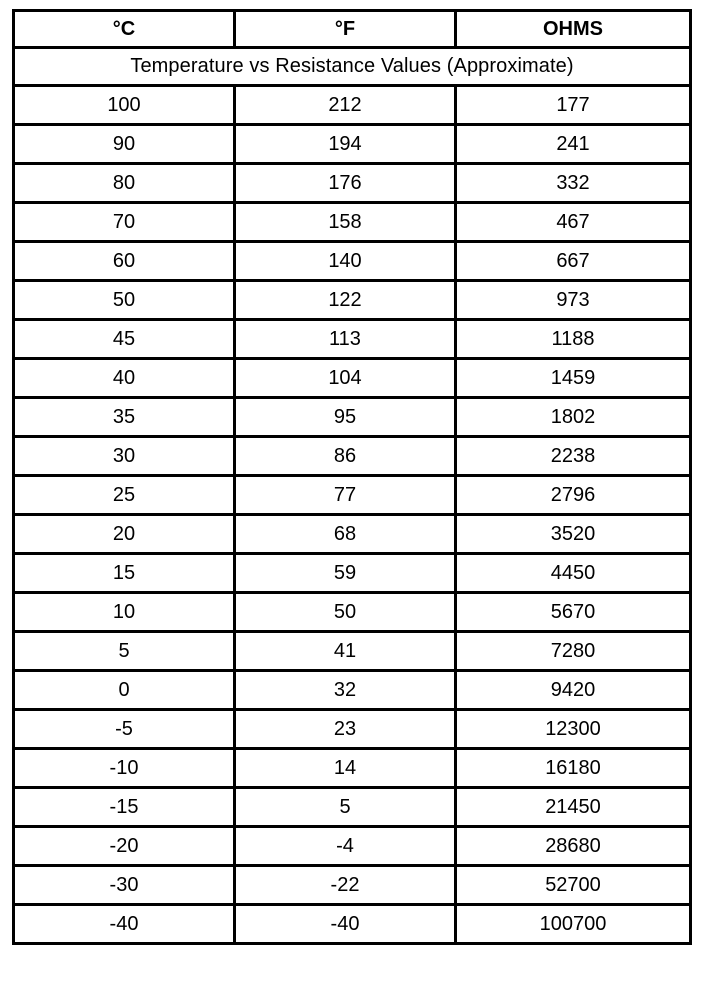  What do you see at coordinates (345, 612) in the screenshot?
I see `cell-fahrenheit: 50` at bounding box center [345, 612].